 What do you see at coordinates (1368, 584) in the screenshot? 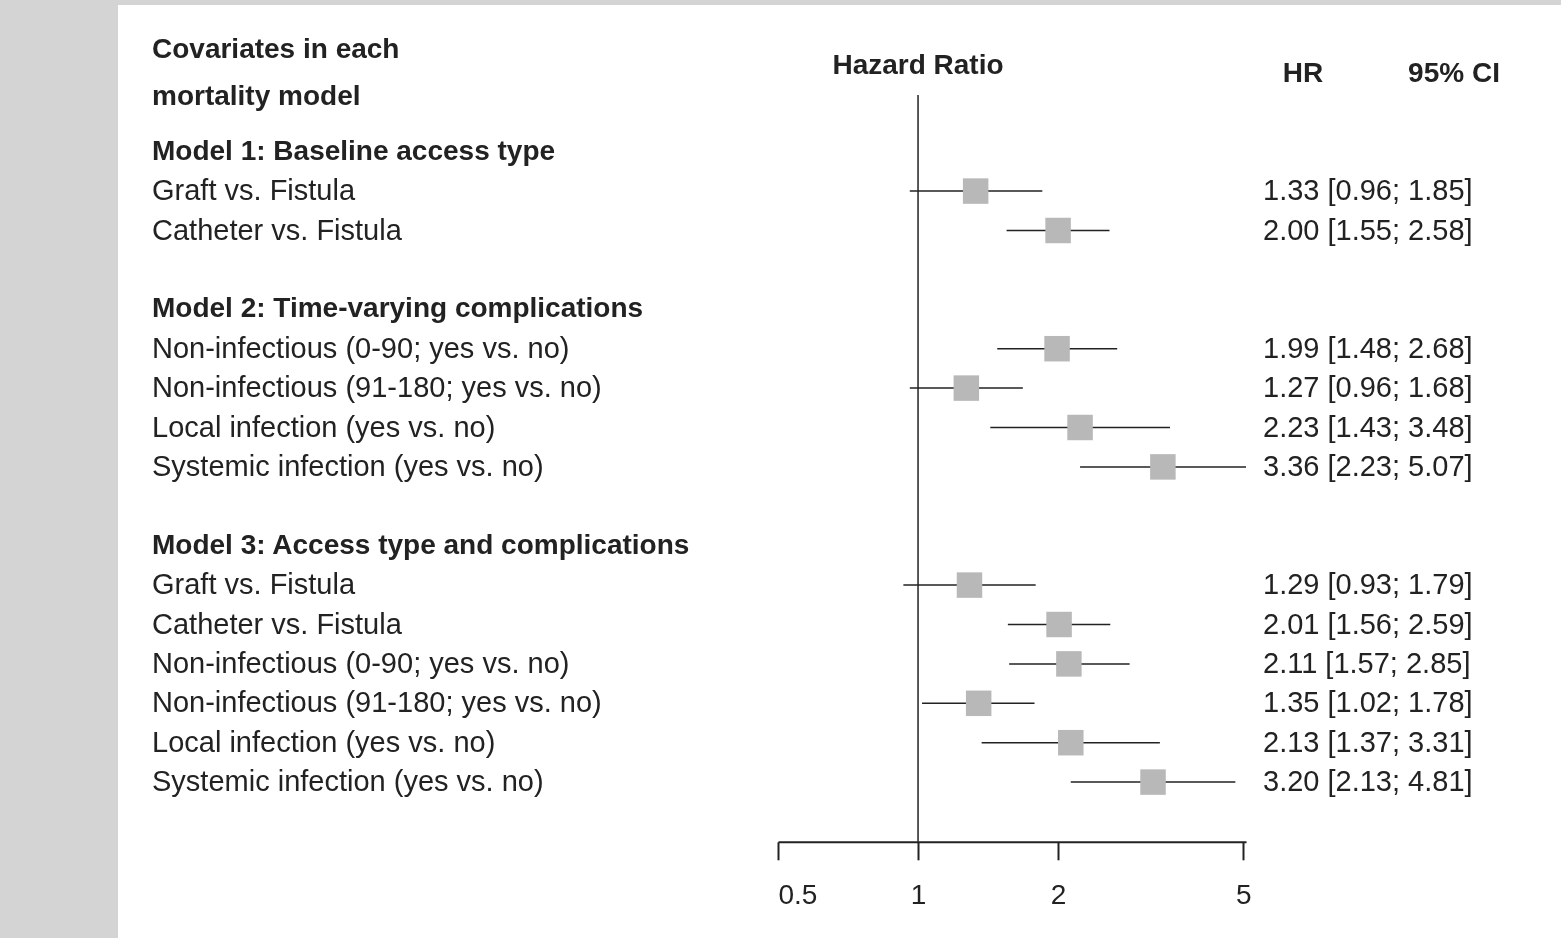
I see `data-label: 1.29 [0.93; 1.79]` at bounding box center [1368, 584].